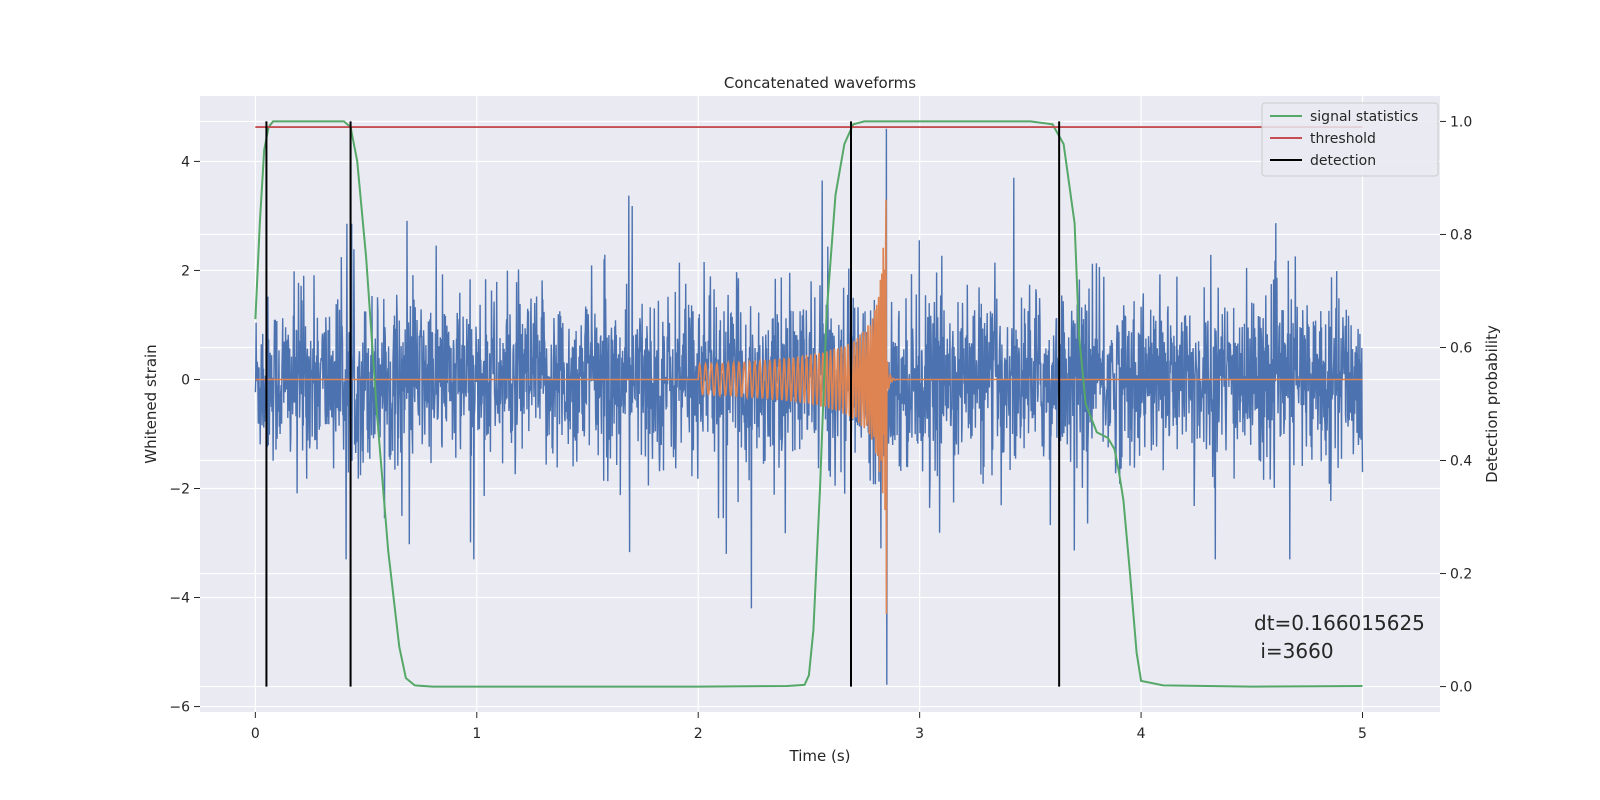 Image resolution: width=1600 pixels, height=800 pixels. Describe the element at coordinates (1461, 688) in the screenshot. I see `y-tick-label-right: 0.0` at that location.